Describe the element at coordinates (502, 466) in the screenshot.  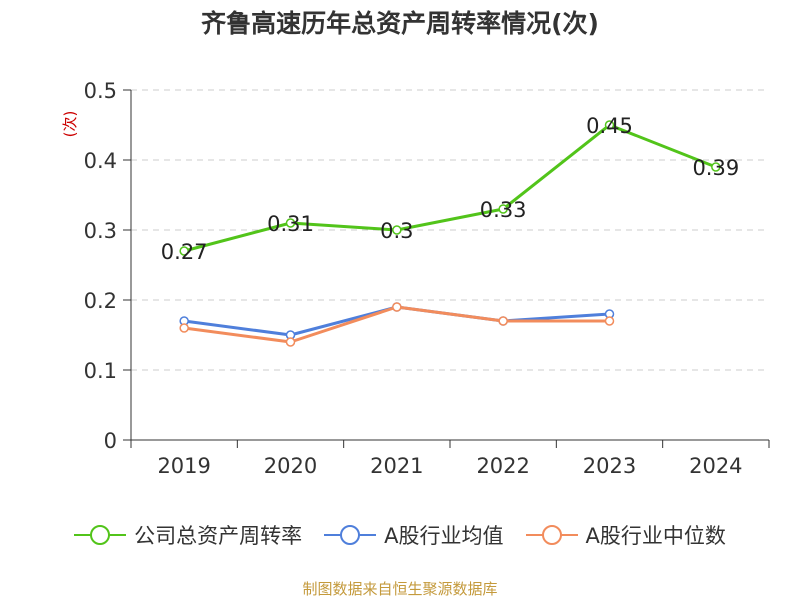
I see `x-tick-label: 2022` at that location.